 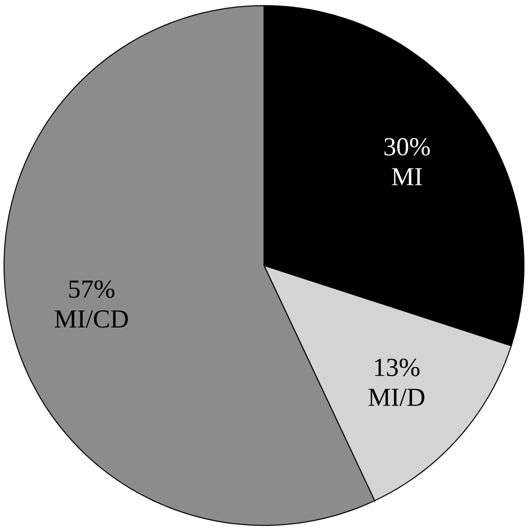 What do you see at coordinates (91, 319) in the screenshot?
I see `slice-label: MI/CD` at bounding box center [91, 319].